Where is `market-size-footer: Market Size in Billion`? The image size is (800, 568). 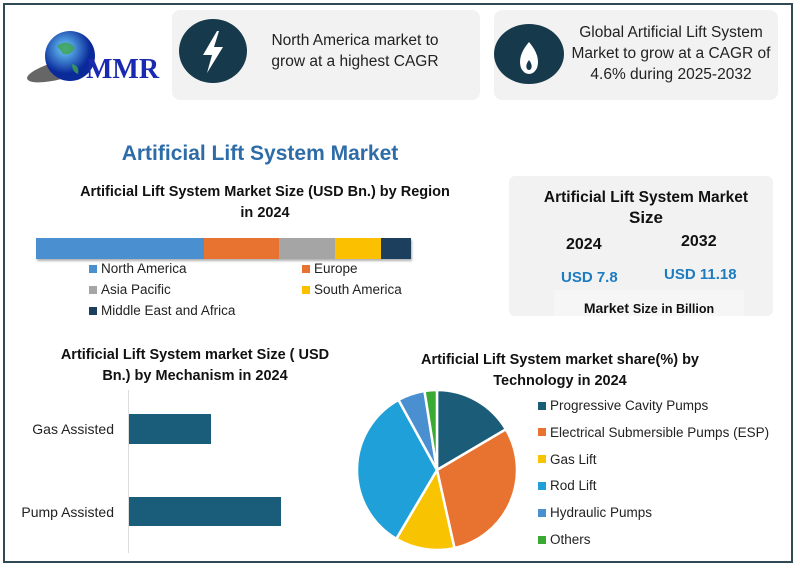 market-size-footer: Market Size in Billion is located at coordinates (649, 303).